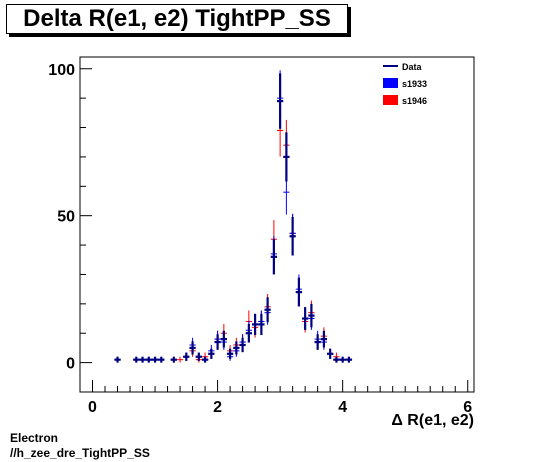 This screenshot has width=546, height=462. Describe the element at coordinates (280, 398) in the screenshot. I see `x-axis-ticks: 0 2 4 6` at that location.